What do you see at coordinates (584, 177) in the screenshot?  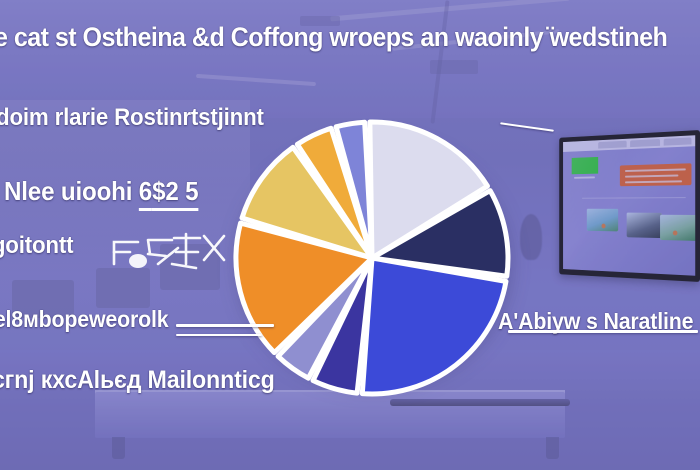 I see `text-line` at bounding box center [584, 177].